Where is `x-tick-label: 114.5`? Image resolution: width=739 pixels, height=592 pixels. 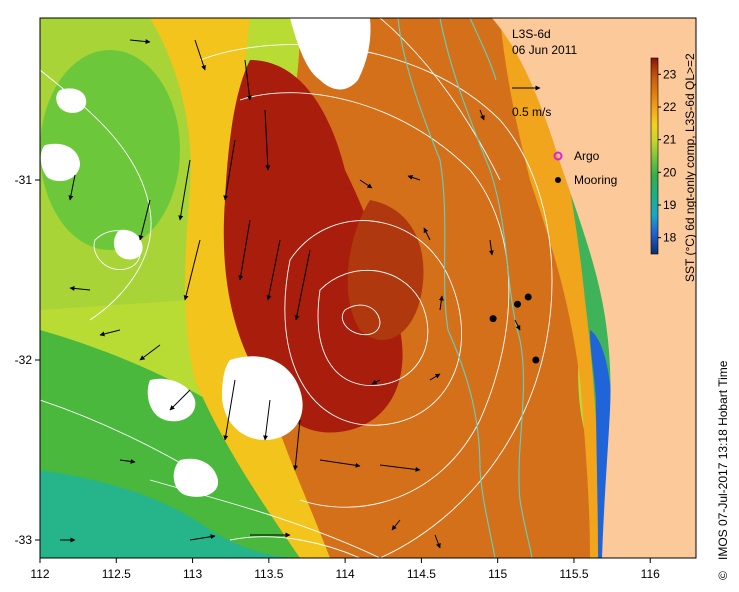
x-tick-label: 114.5 is located at coordinates (421, 574).